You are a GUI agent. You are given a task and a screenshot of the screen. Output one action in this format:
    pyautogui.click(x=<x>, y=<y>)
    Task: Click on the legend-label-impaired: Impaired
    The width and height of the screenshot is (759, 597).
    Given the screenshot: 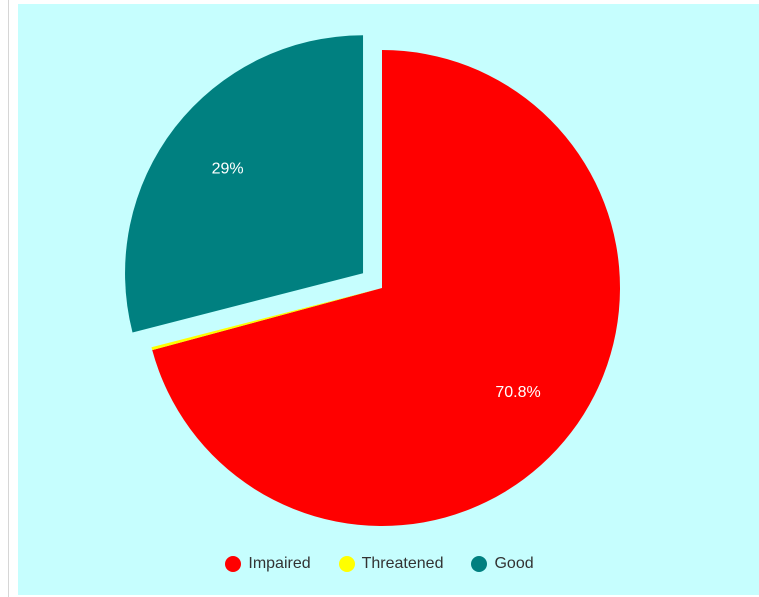 What is the action you would take?
    pyautogui.click(x=279, y=563)
    